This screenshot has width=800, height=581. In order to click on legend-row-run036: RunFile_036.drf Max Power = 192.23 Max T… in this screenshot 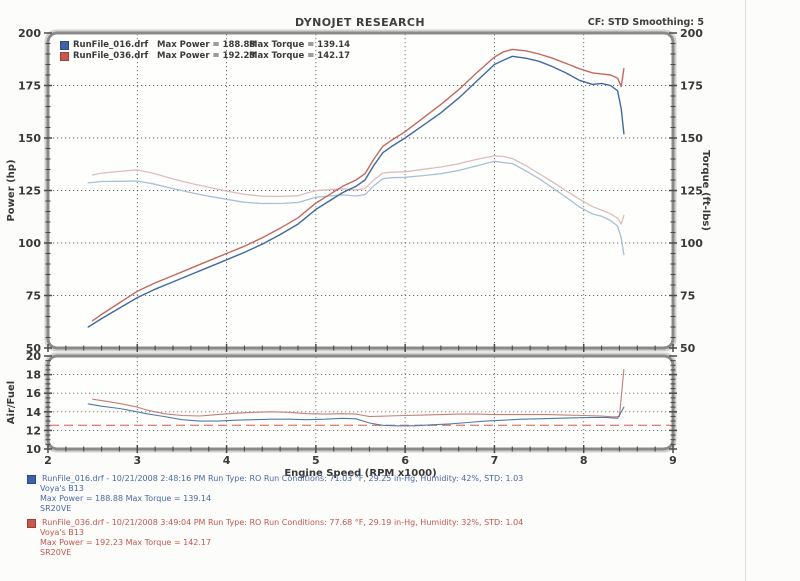, I will do `click(205, 56)`.